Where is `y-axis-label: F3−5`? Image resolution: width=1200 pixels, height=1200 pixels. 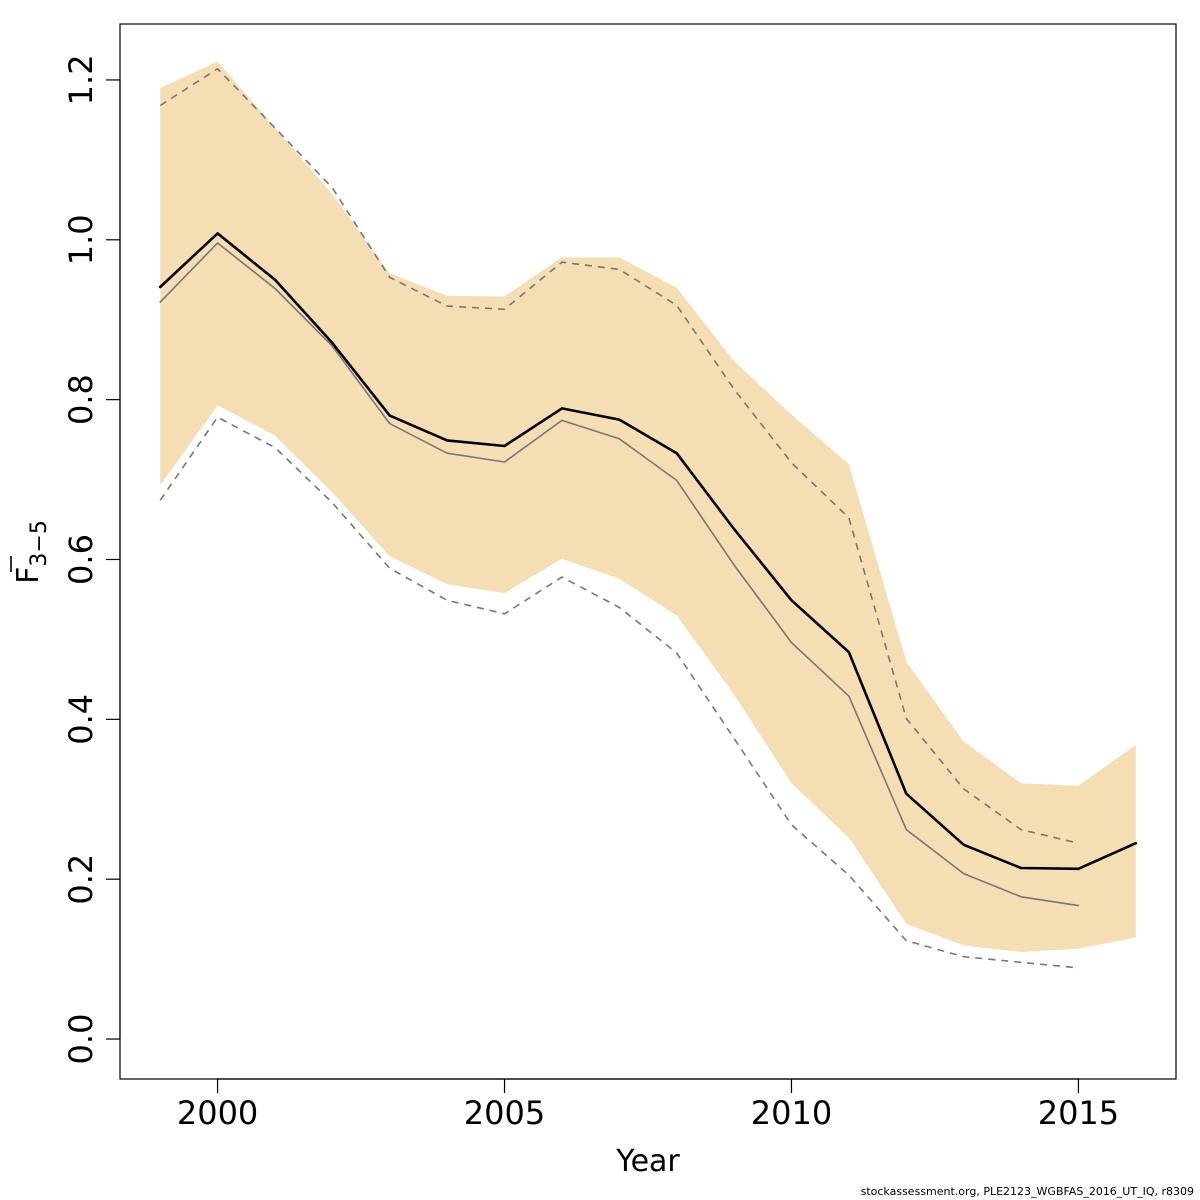 y-axis-label: F3−5 is located at coordinates (31, 552).